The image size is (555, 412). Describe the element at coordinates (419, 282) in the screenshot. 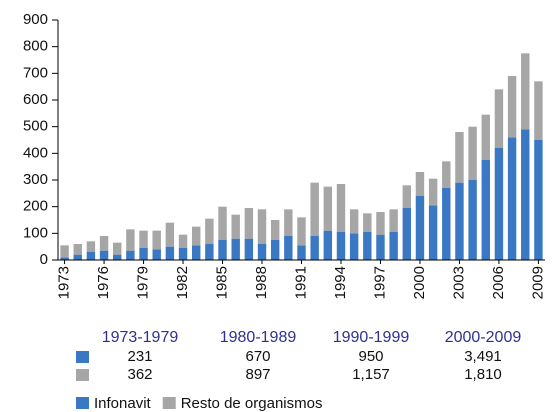

I see `x-tick-label: 2000` at that location.